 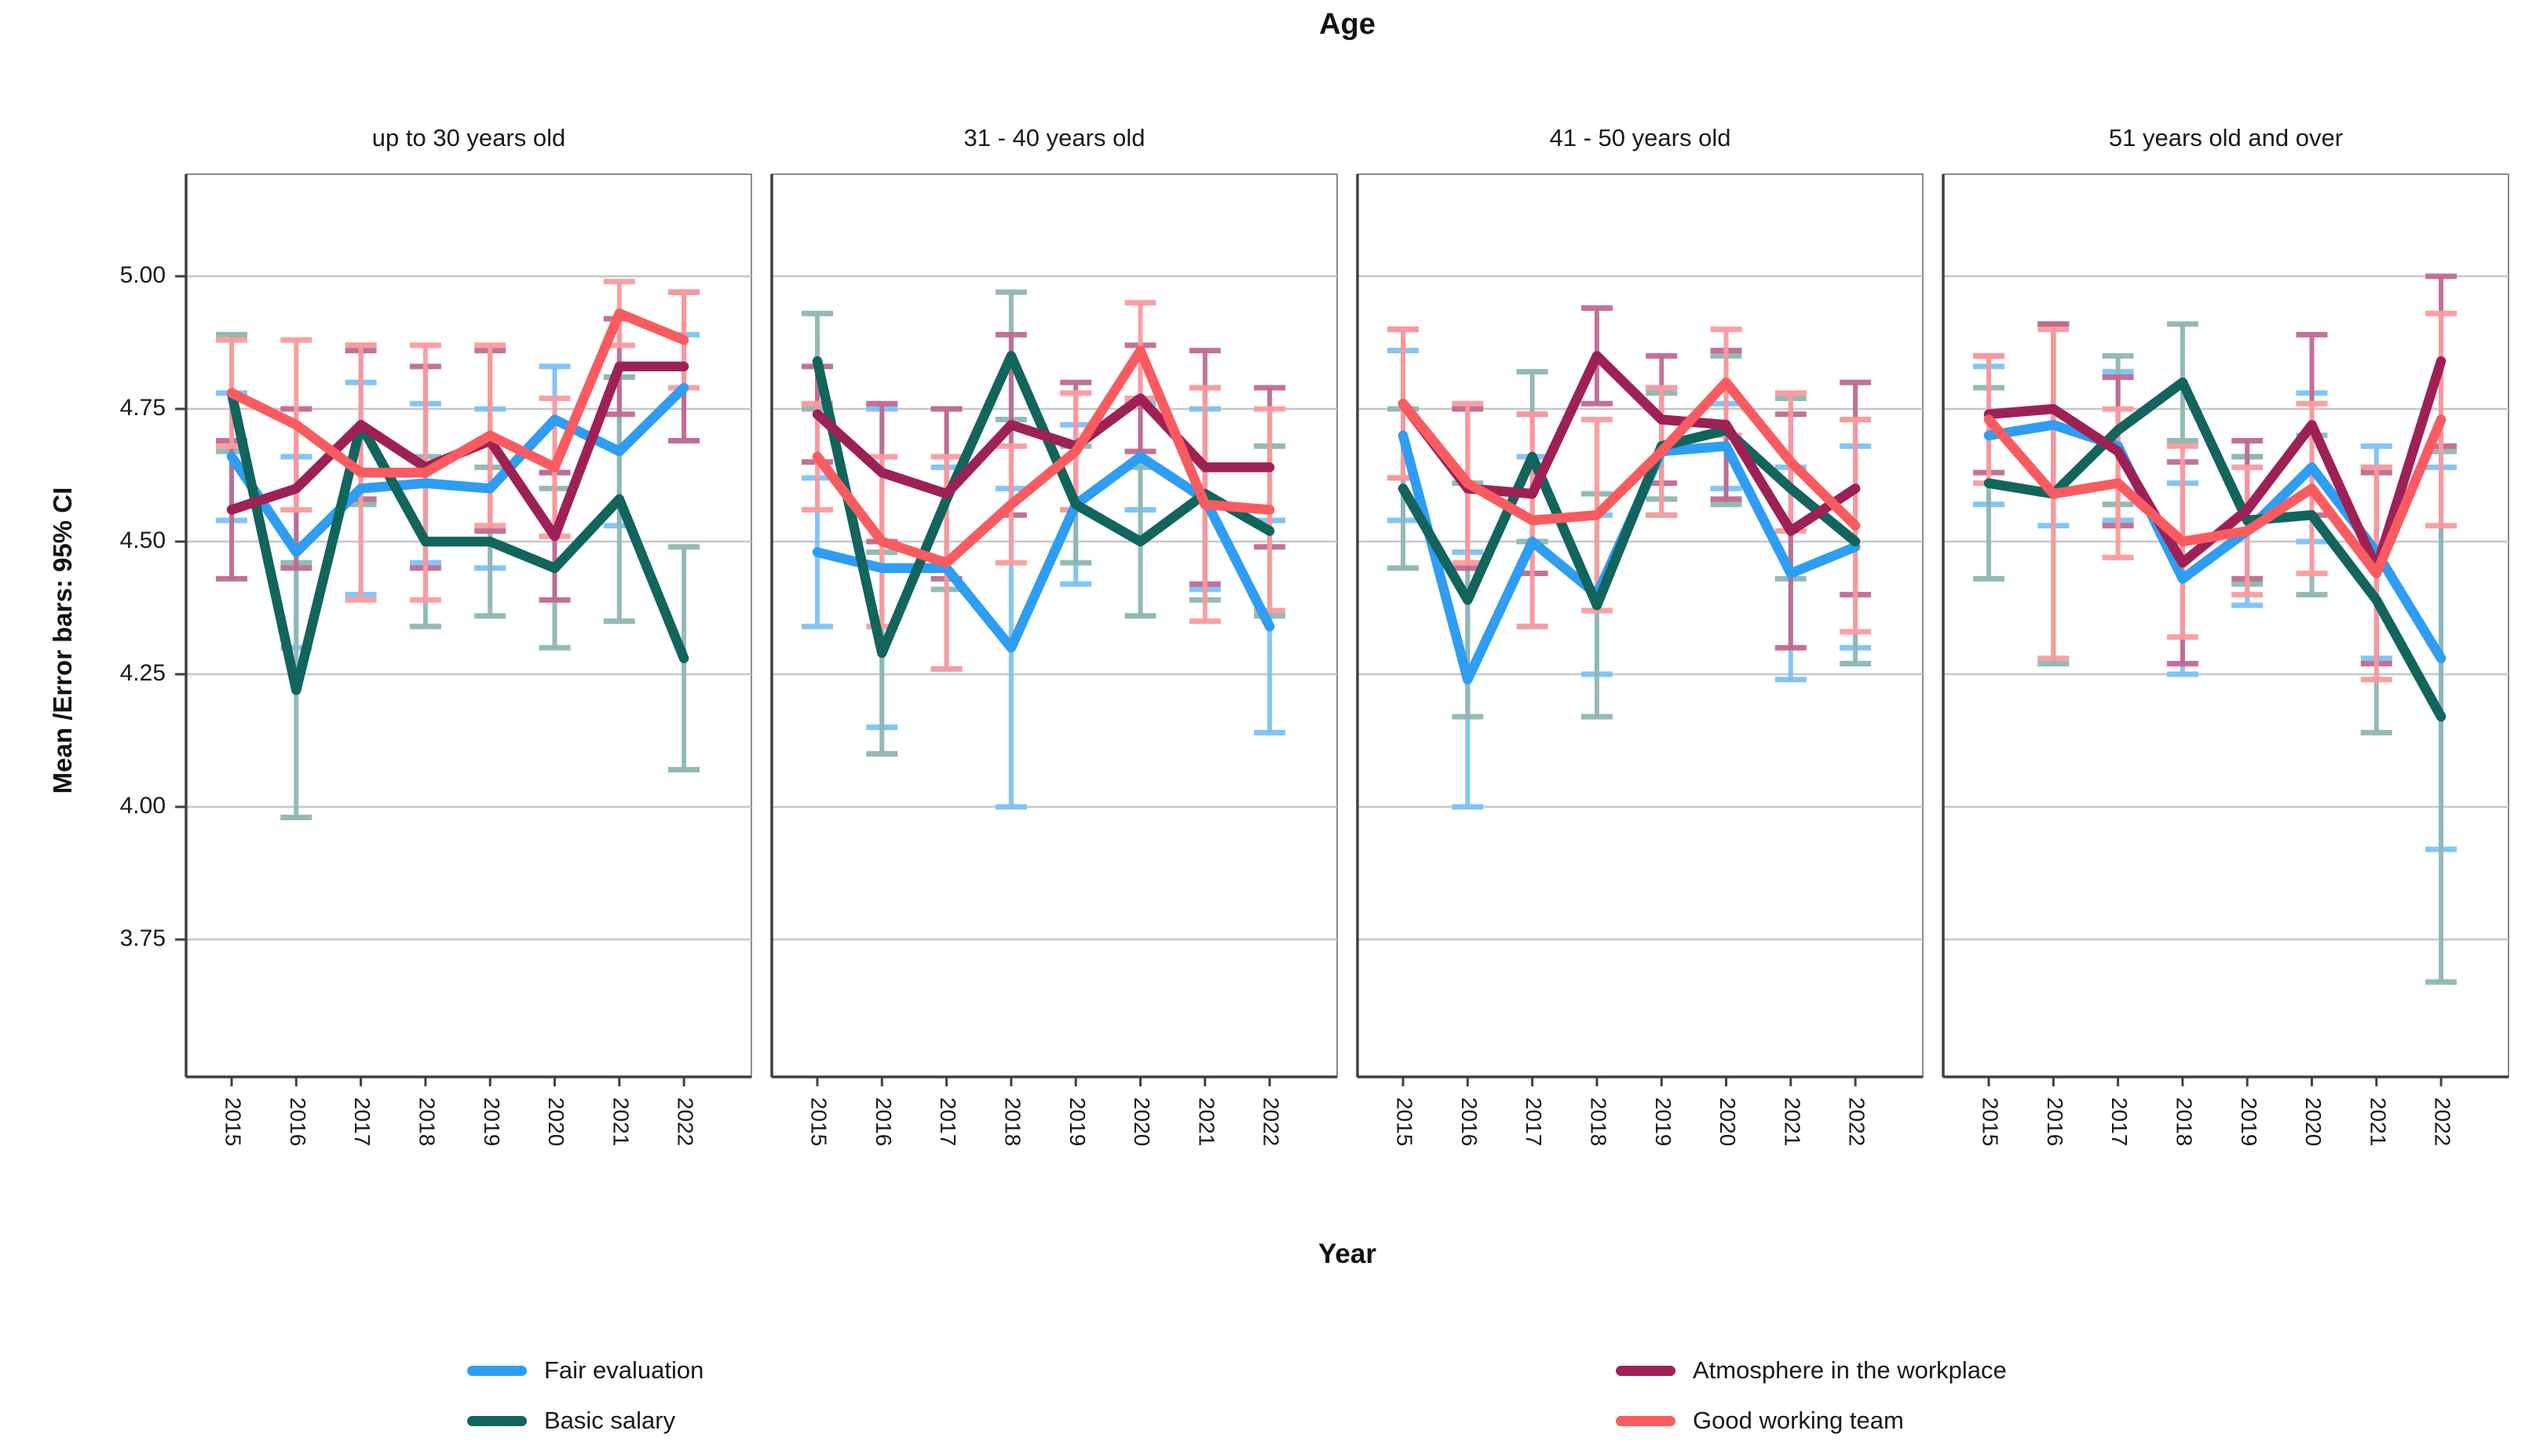 What do you see at coordinates (1645, 1420) in the screenshot?
I see `legend-swatch-good-working-team-icon` at bounding box center [1645, 1420].